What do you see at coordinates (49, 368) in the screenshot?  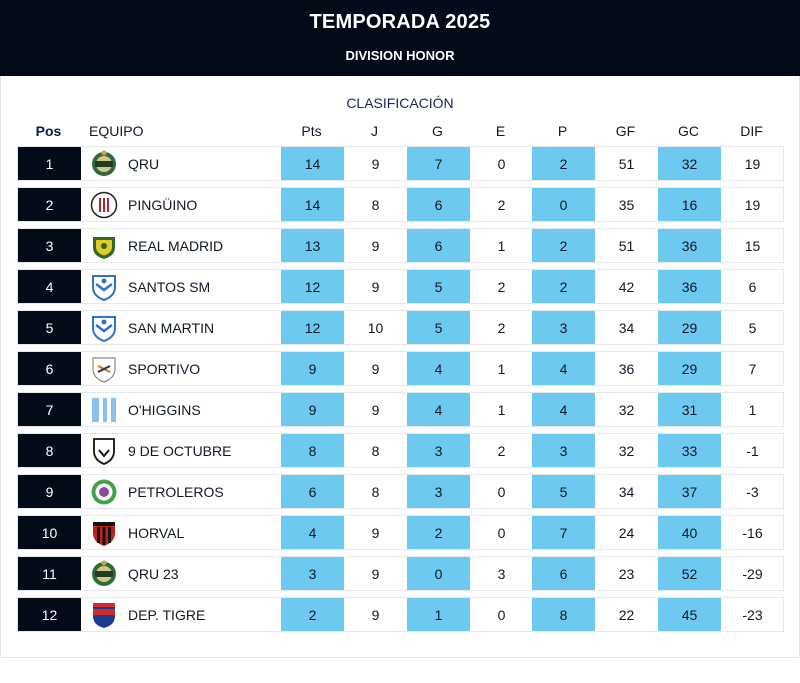 I see `position-cell: 6` at bounding box center [49, 368].